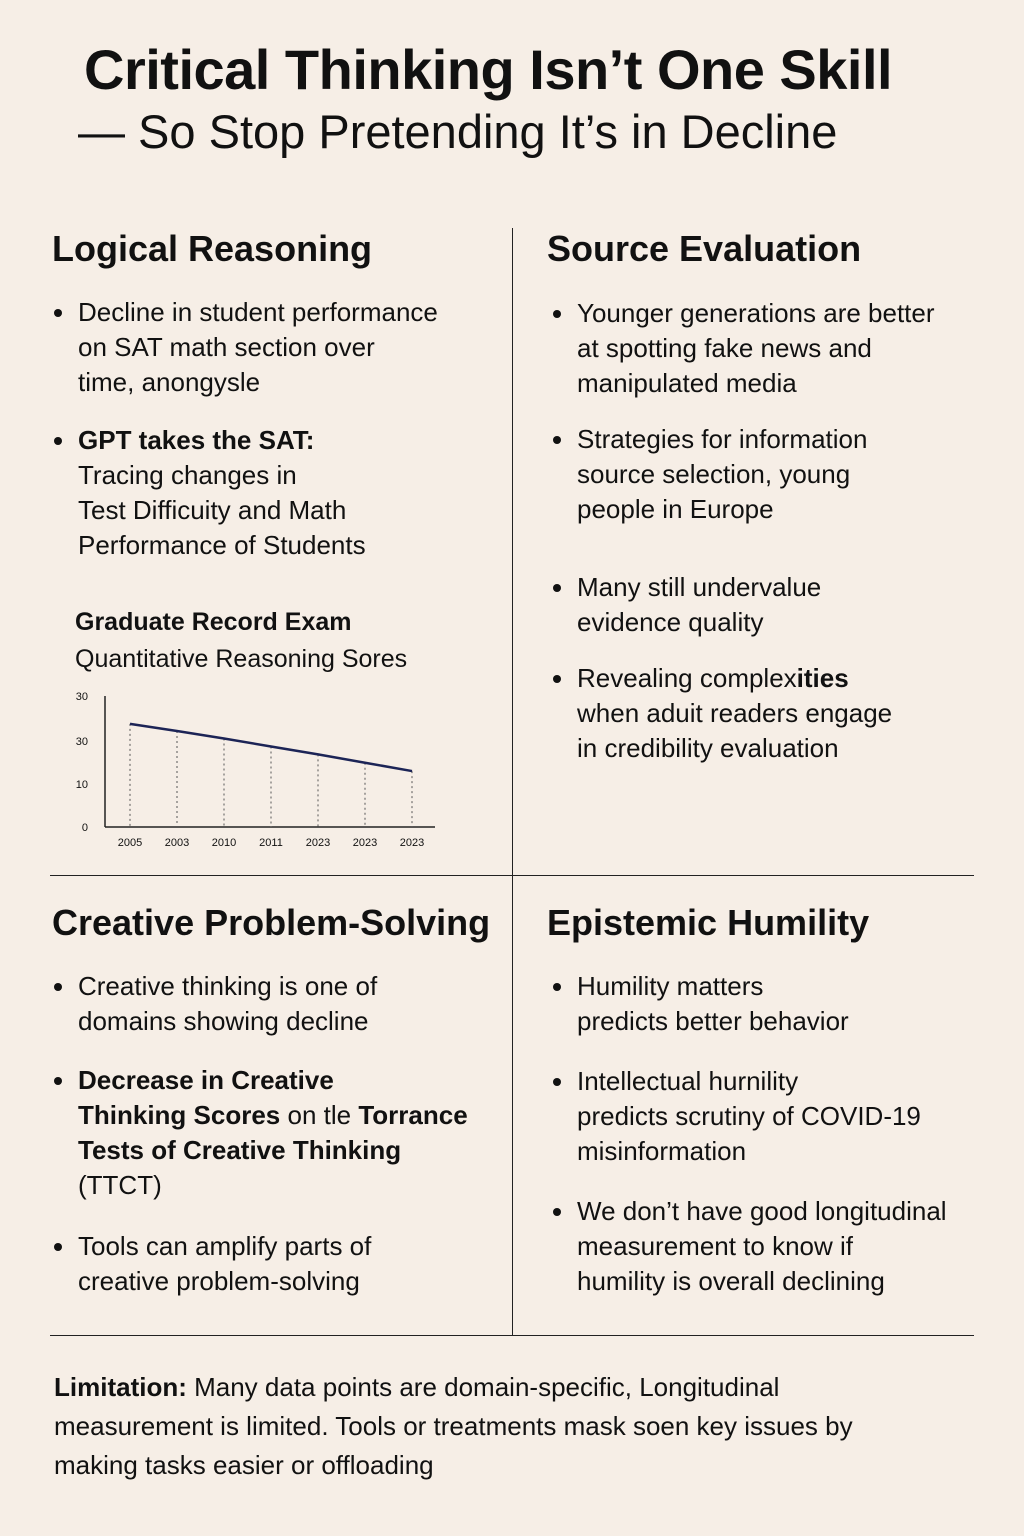  I want to click on x-tick-label: 2005, so click(130, 843).